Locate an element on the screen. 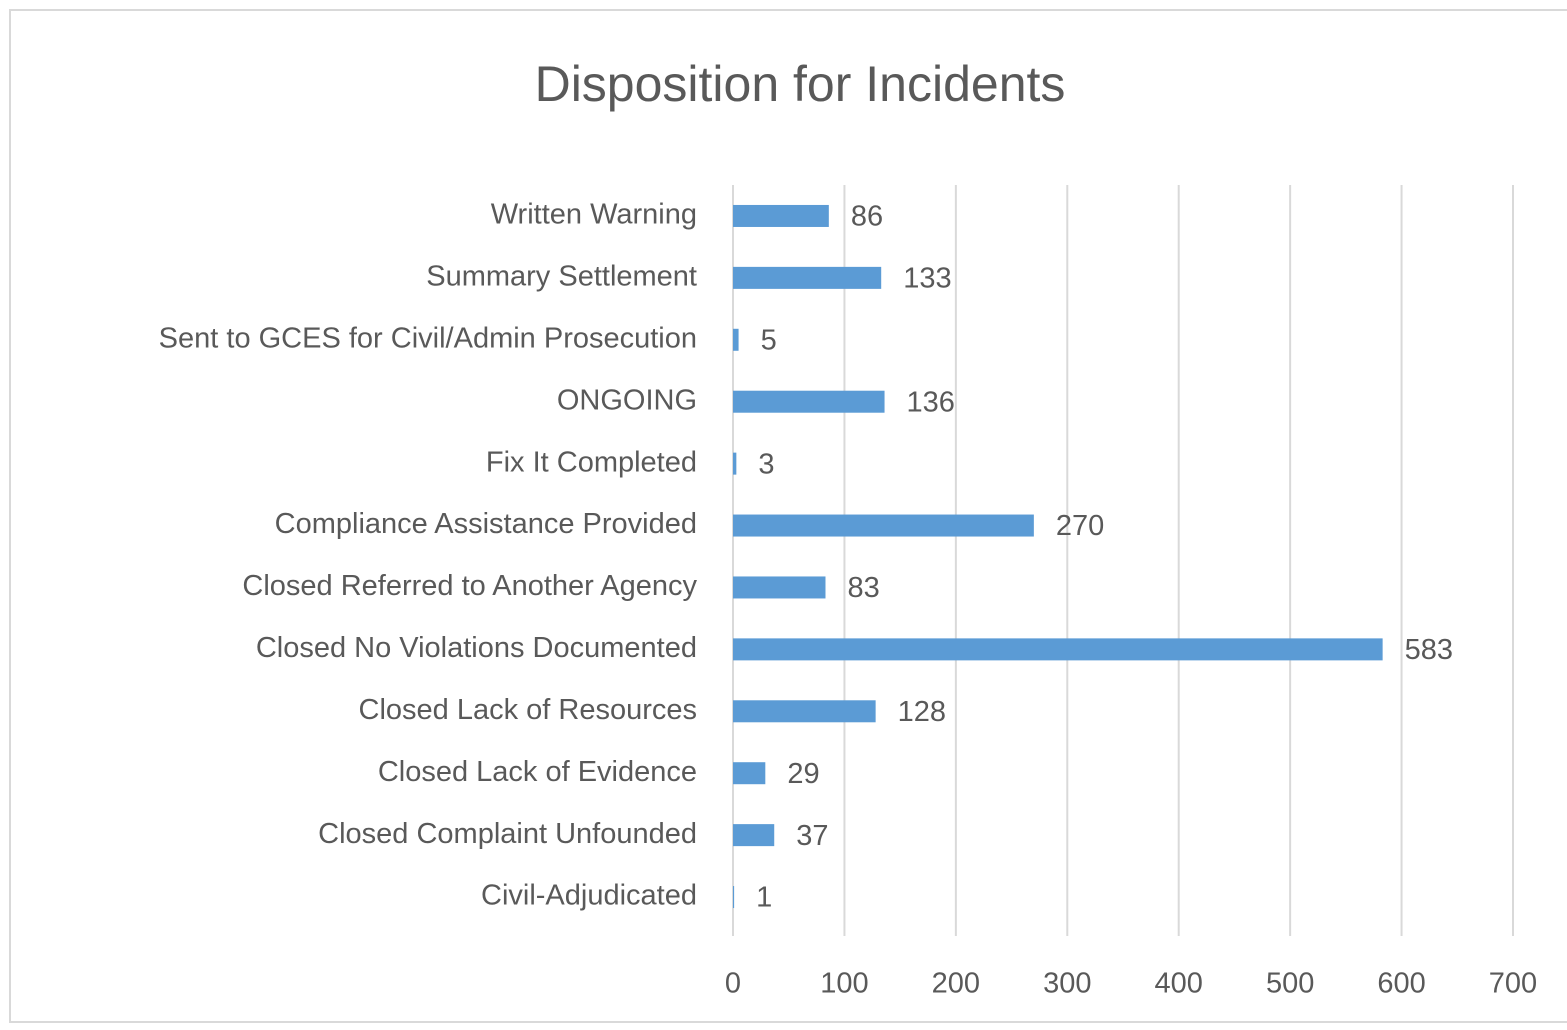  y-tick-label: Summary Settlement is located at coordinates (561, 277).